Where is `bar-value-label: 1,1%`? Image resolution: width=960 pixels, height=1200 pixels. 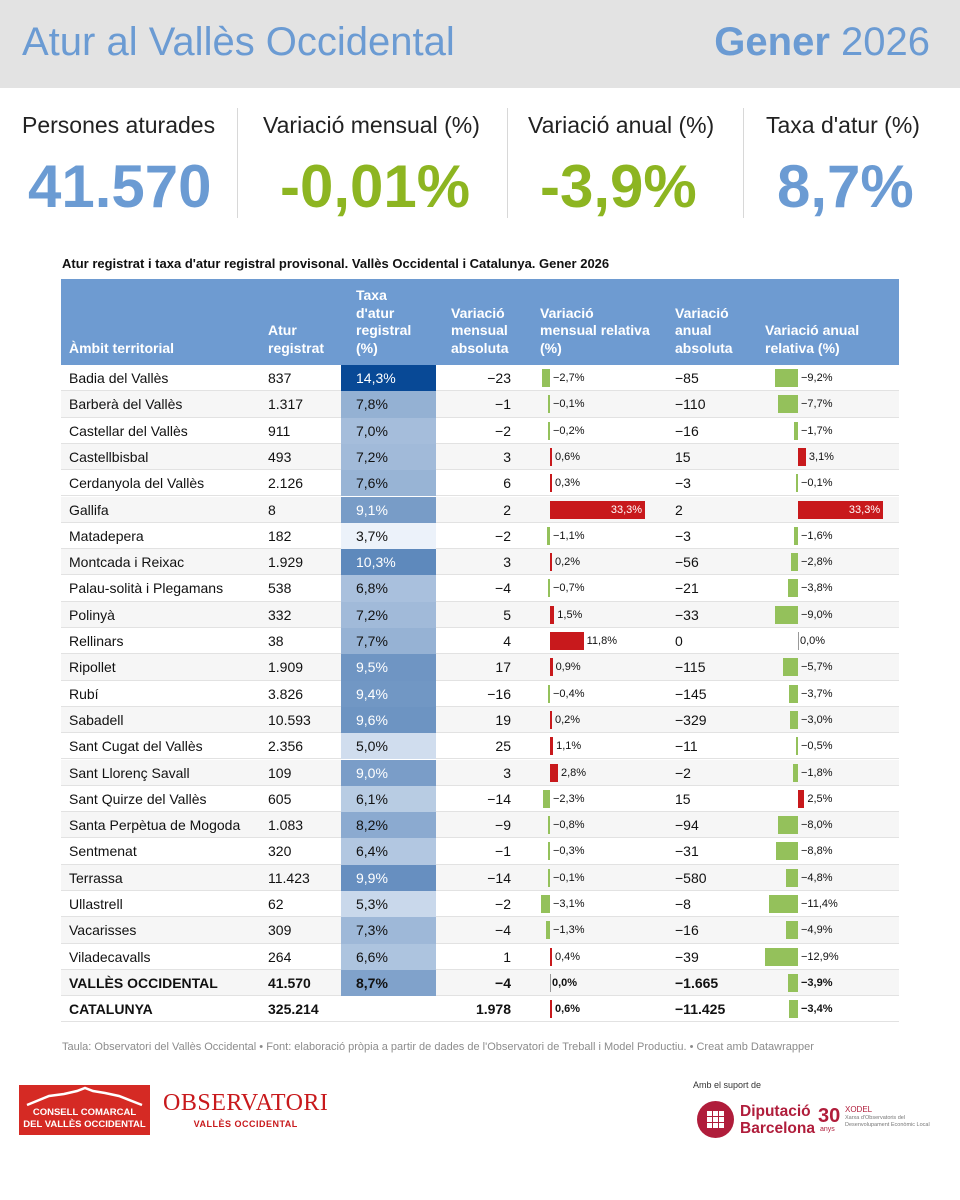
bar-value-label: 1,1% is located at coordinates (569, 746).